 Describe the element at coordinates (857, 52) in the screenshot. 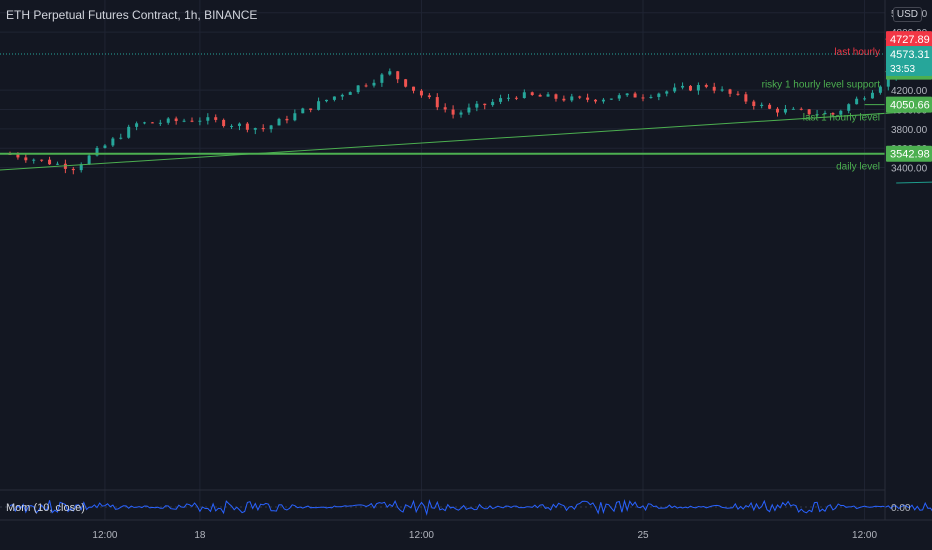

I see `level-label: last hourly` at that location.